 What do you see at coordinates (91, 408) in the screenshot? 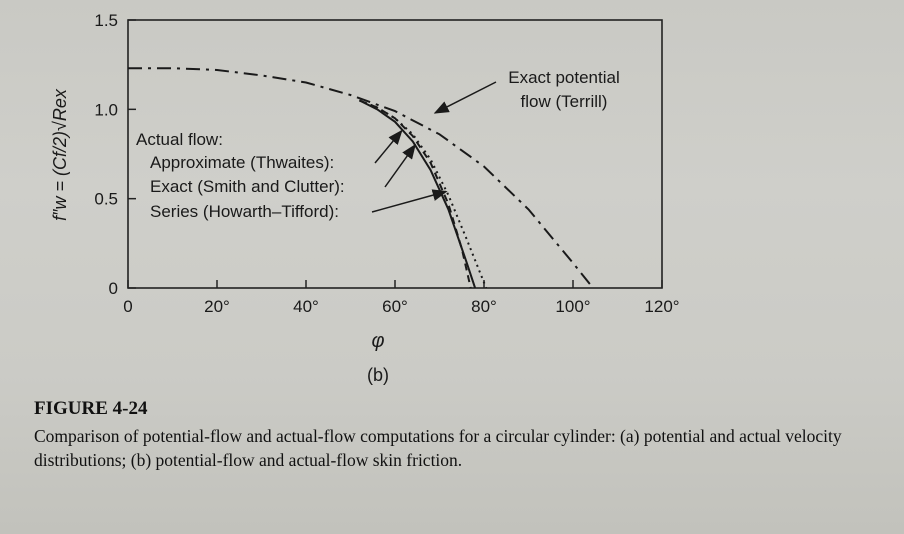
I see `figure-label: FIGURE 4-24` at bounding box center [91, 408].